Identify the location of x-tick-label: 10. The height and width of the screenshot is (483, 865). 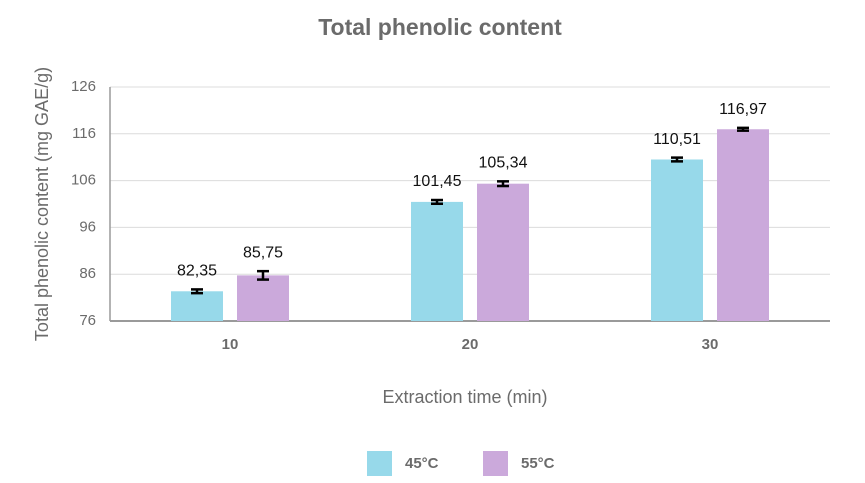
(230, 344).